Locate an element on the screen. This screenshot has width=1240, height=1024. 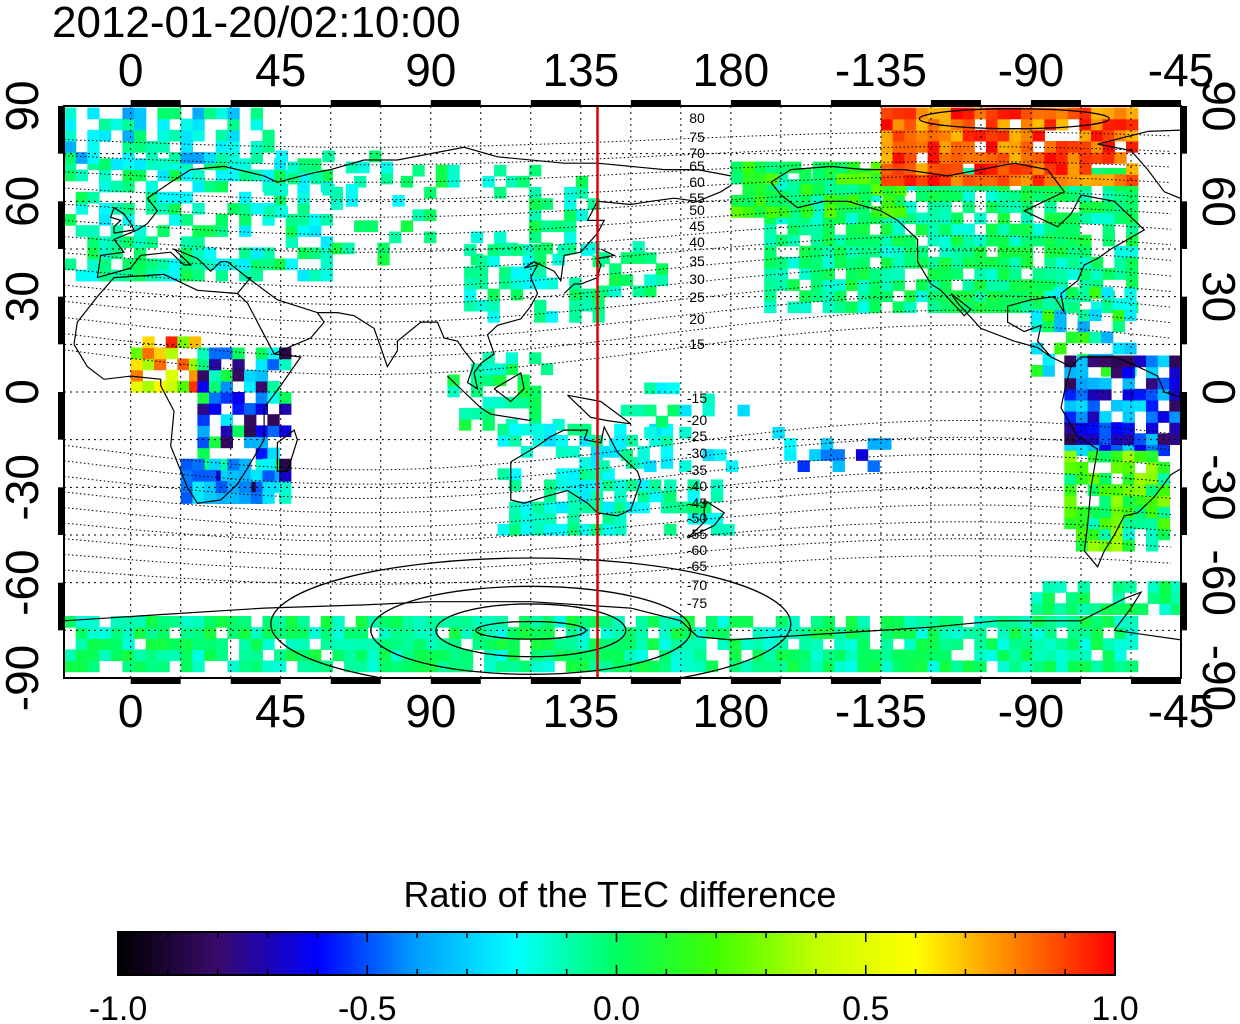
contour-label: 35 is located at coordinates (697, 261).